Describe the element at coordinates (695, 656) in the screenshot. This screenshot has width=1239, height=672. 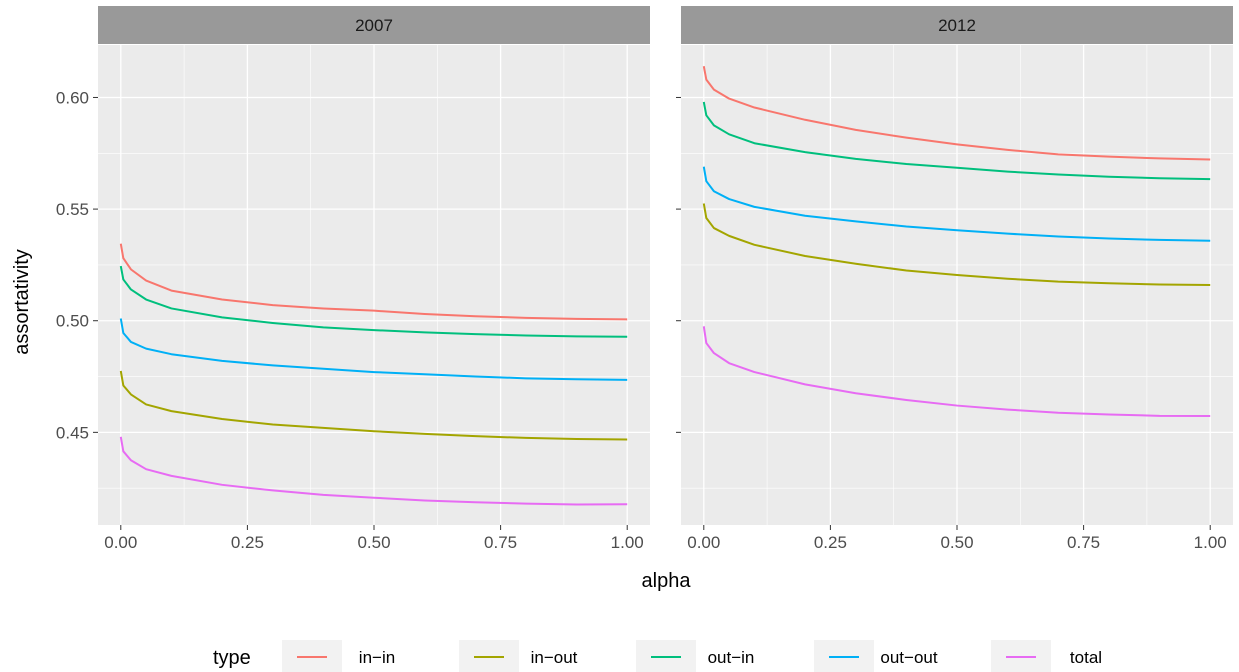
I see `legend-item-out-in: out−in` at that location.